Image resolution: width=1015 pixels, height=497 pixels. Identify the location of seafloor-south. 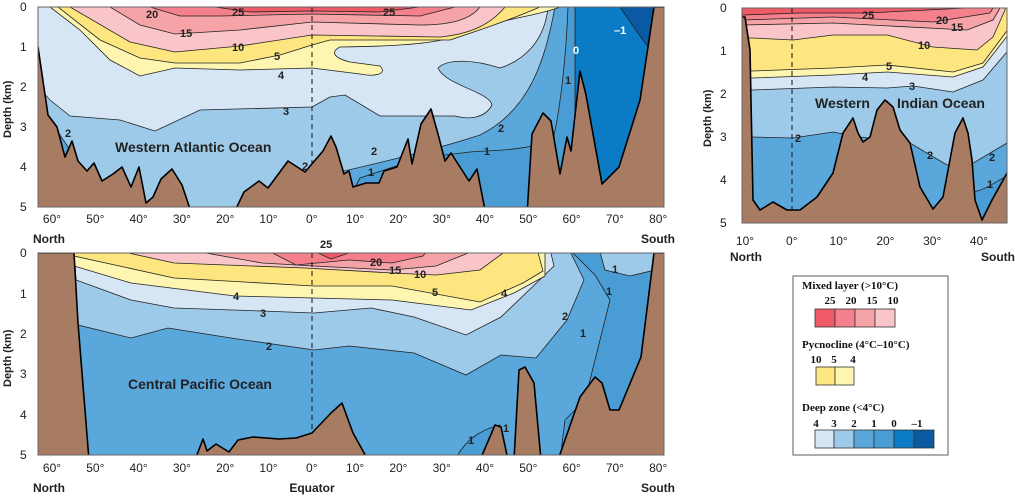
(611, 354).